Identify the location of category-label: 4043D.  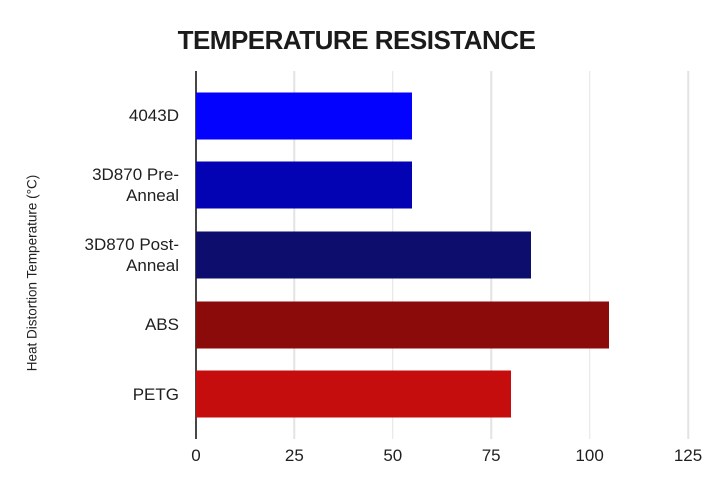
(153, 116).